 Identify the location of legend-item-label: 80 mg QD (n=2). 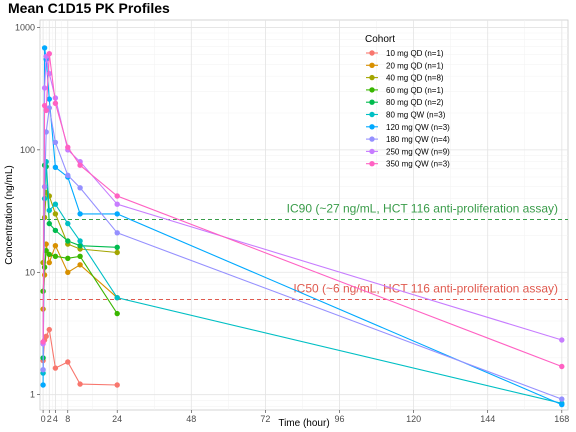
(415, 102).